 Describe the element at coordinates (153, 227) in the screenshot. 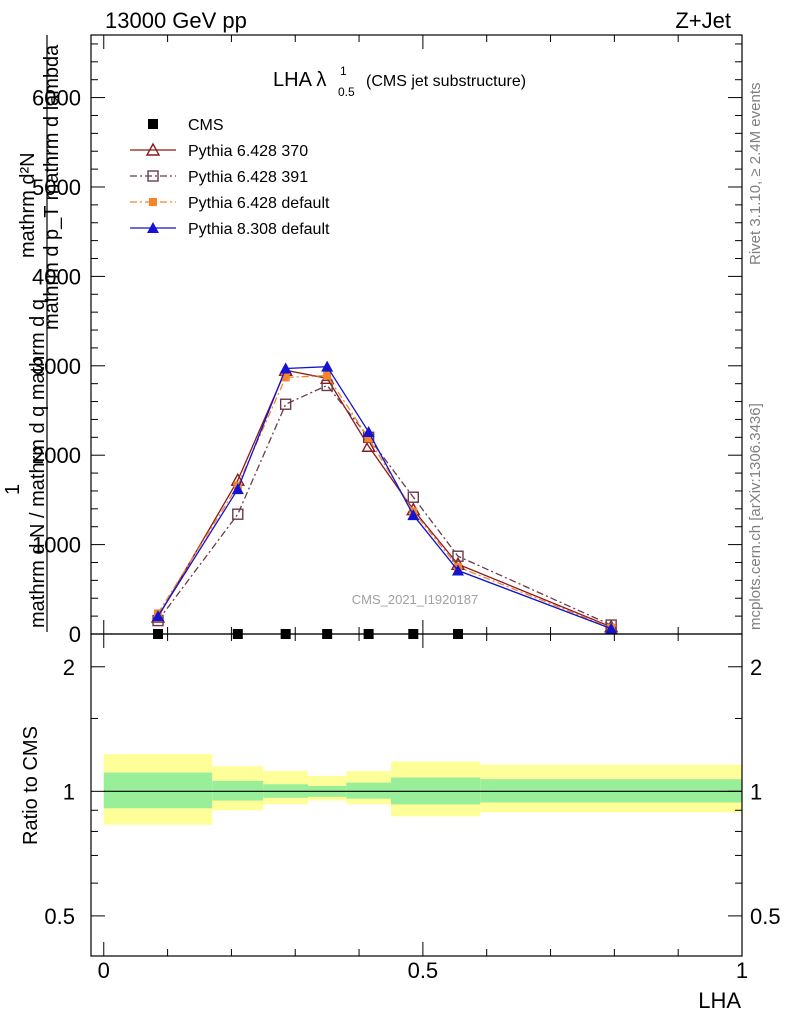

I see `legend-marker-py8def` at that location.